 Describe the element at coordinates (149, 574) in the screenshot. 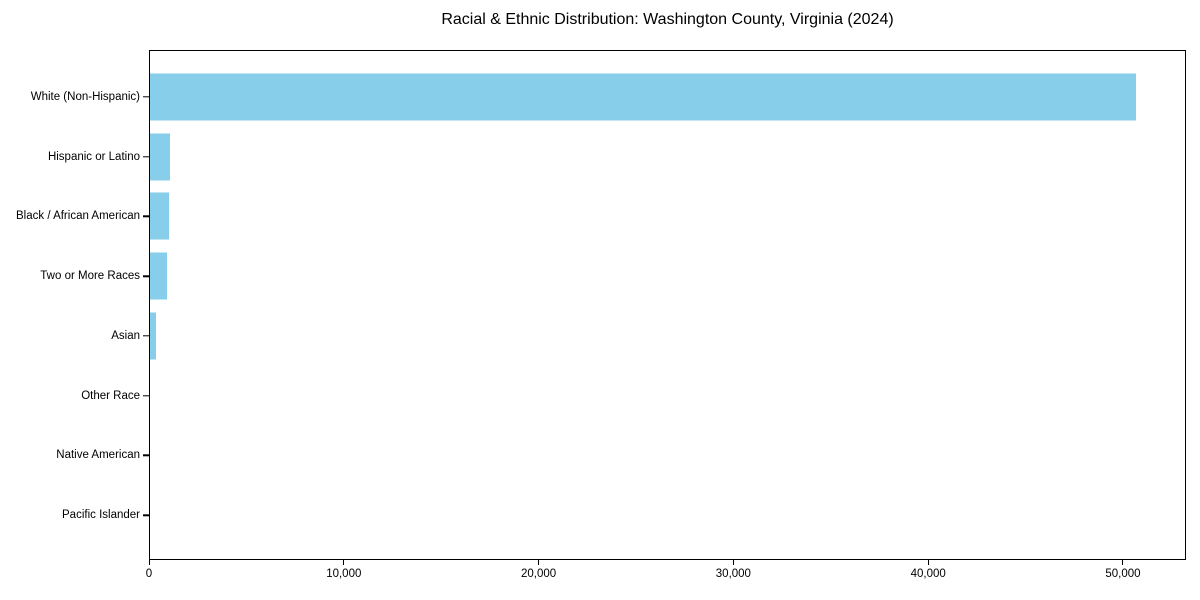

I see `x-tick-label: 0` at that location.